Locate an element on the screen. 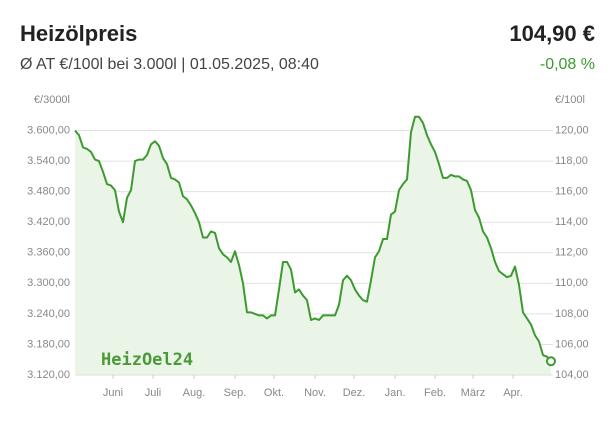  x-tick-label: Okt. is located at coordinates (274, 393).